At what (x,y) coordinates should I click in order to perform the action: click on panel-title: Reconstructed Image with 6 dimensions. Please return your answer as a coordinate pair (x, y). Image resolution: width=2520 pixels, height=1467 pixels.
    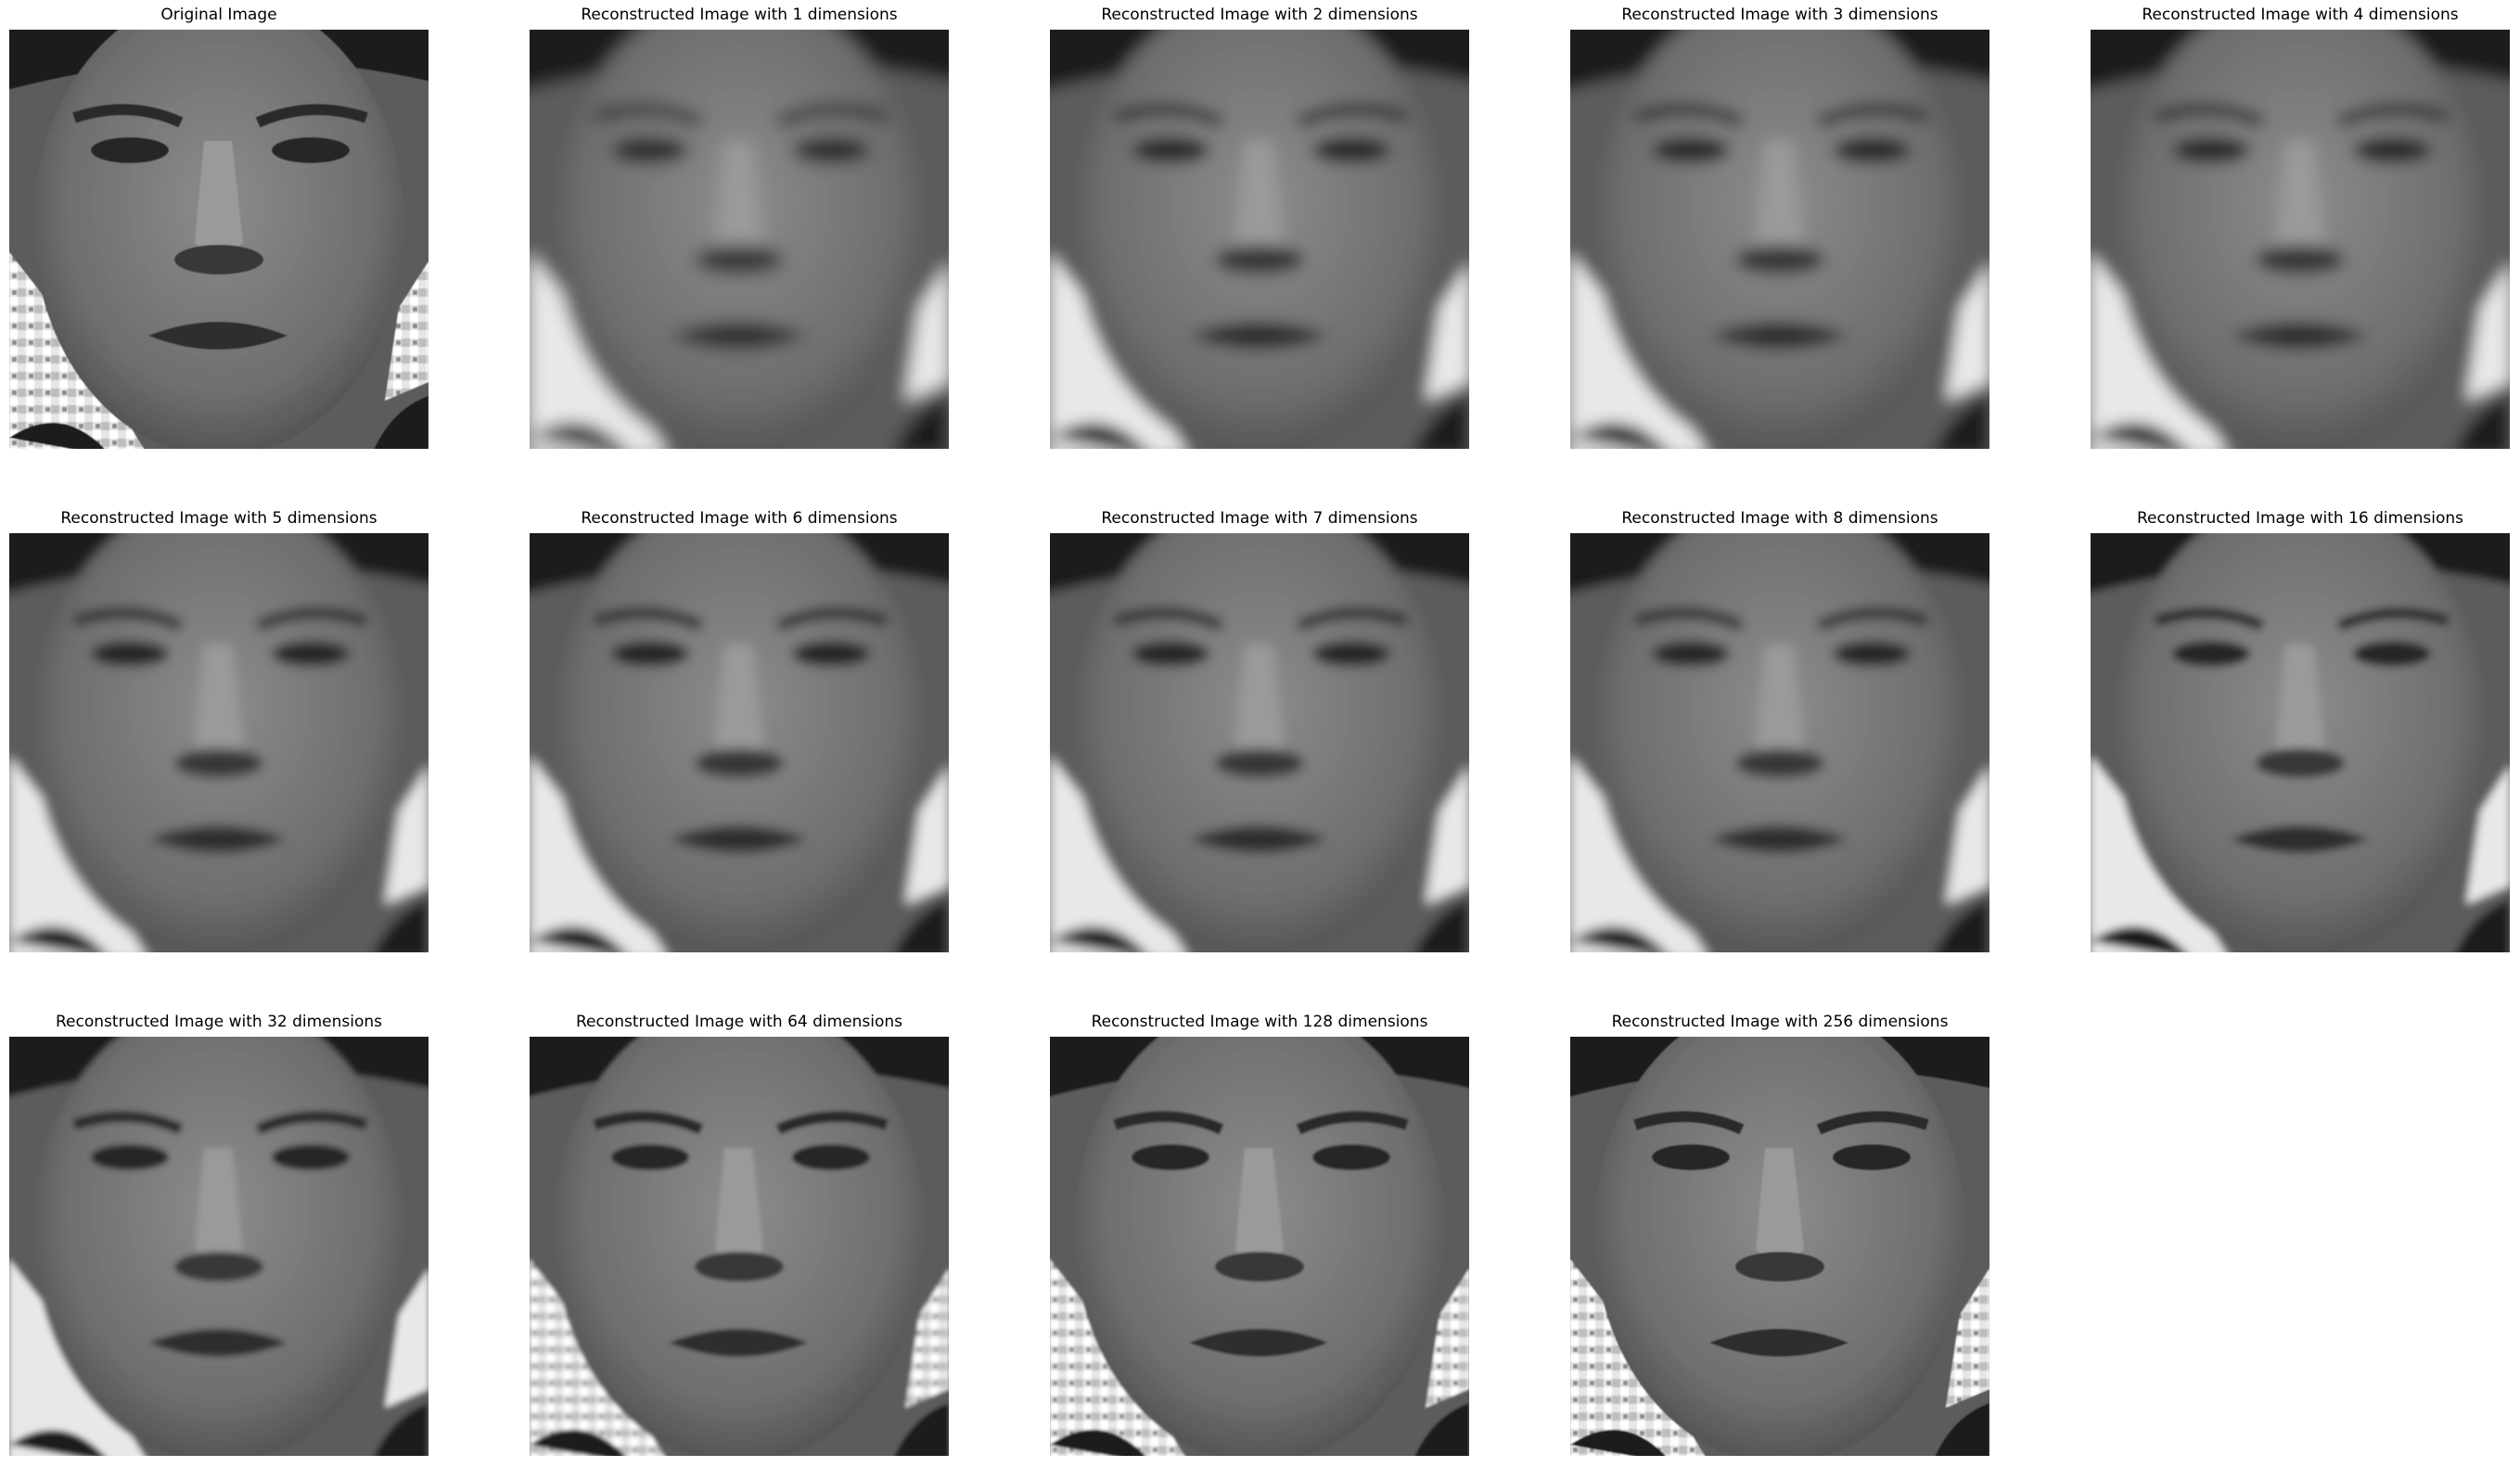
    Looking at the image, I should click on (739, 518).